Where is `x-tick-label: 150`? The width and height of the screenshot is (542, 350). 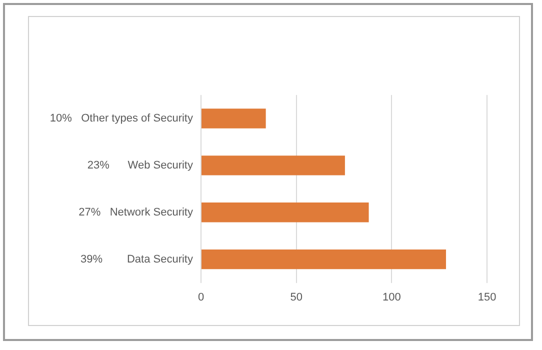
x-tick-label: 150 is located at coordinates (487, 297).